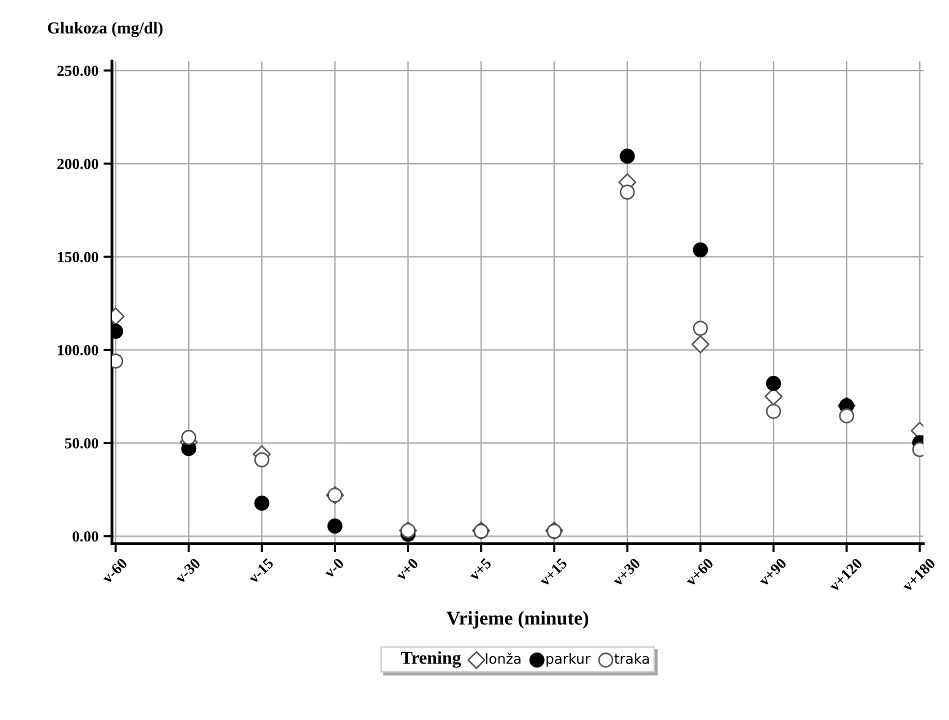 This screenshot has width=949, height=720. I want to click on y-tick-label: 100.00, so click(78, 350).